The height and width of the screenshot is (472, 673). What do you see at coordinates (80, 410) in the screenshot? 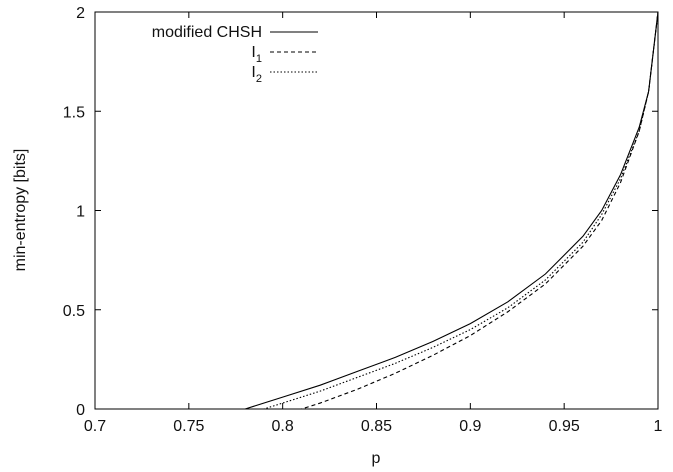
I see `y-tick-label: 0` at bounding box center [80, 410].